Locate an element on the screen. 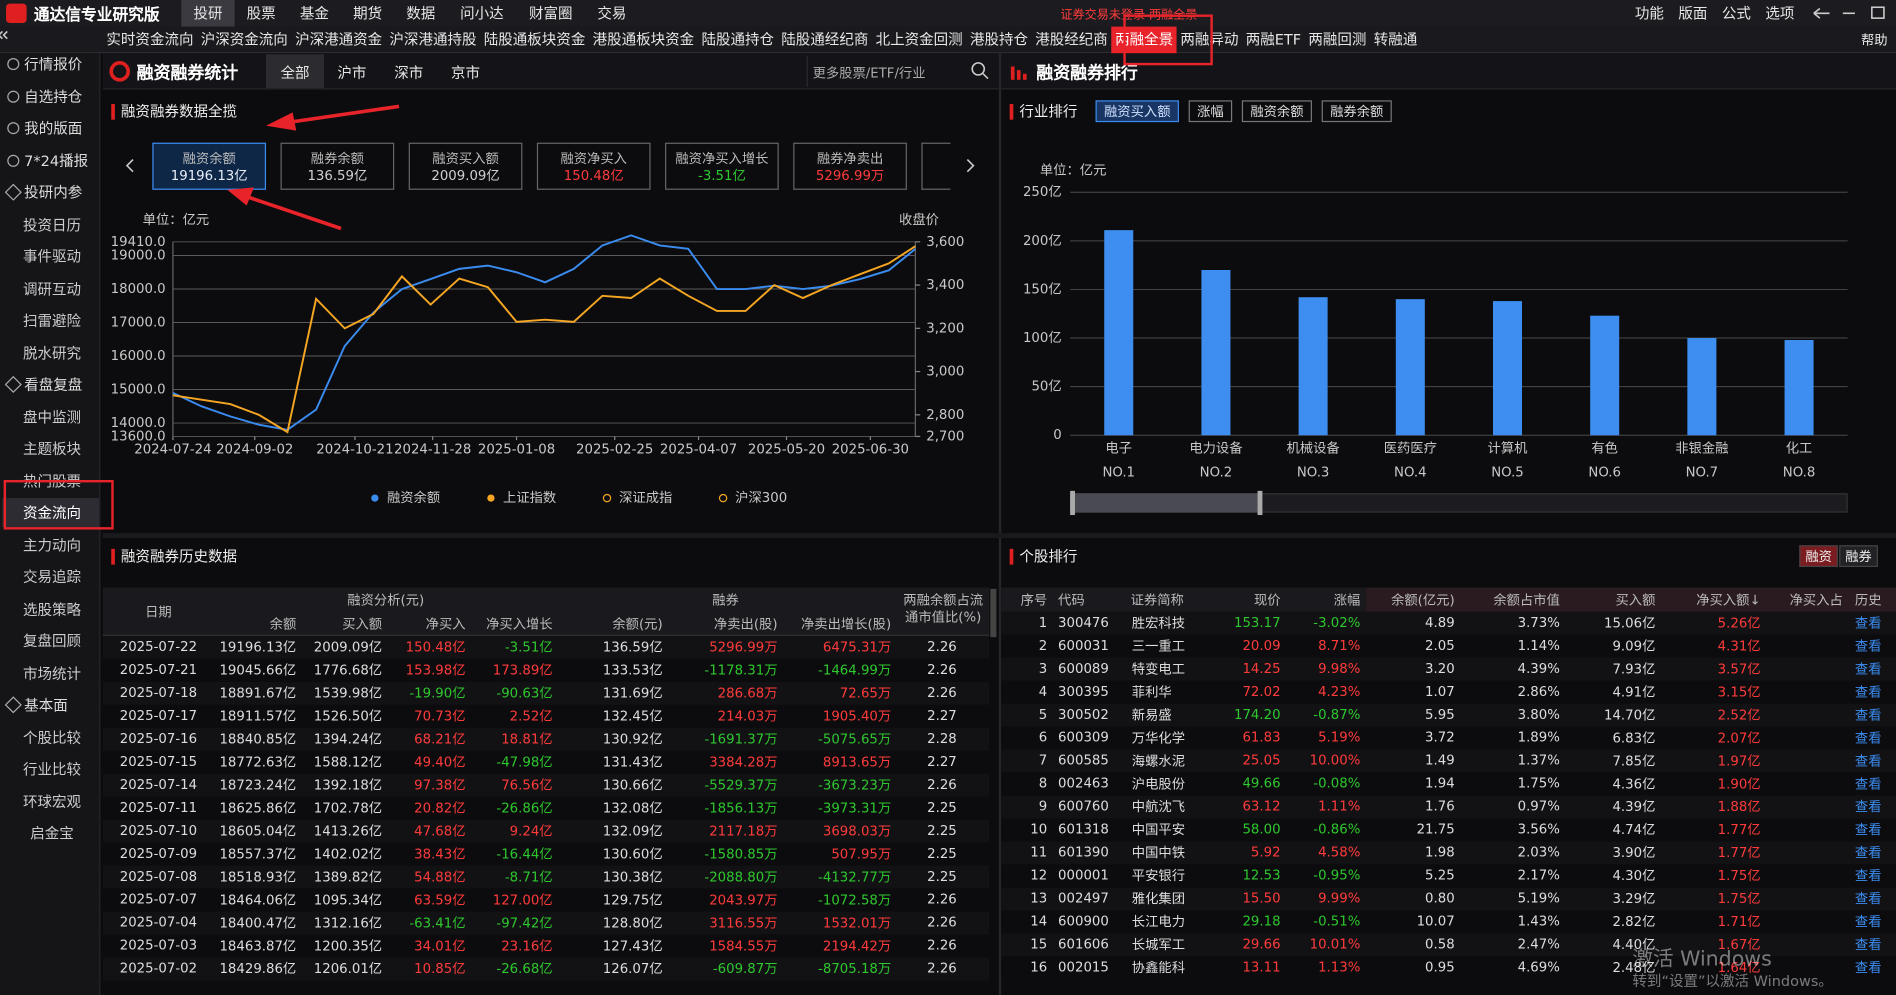 This screenshot has width=1896, height=995. rank-button: 融资余额 is located at coordinates (1276, 111).